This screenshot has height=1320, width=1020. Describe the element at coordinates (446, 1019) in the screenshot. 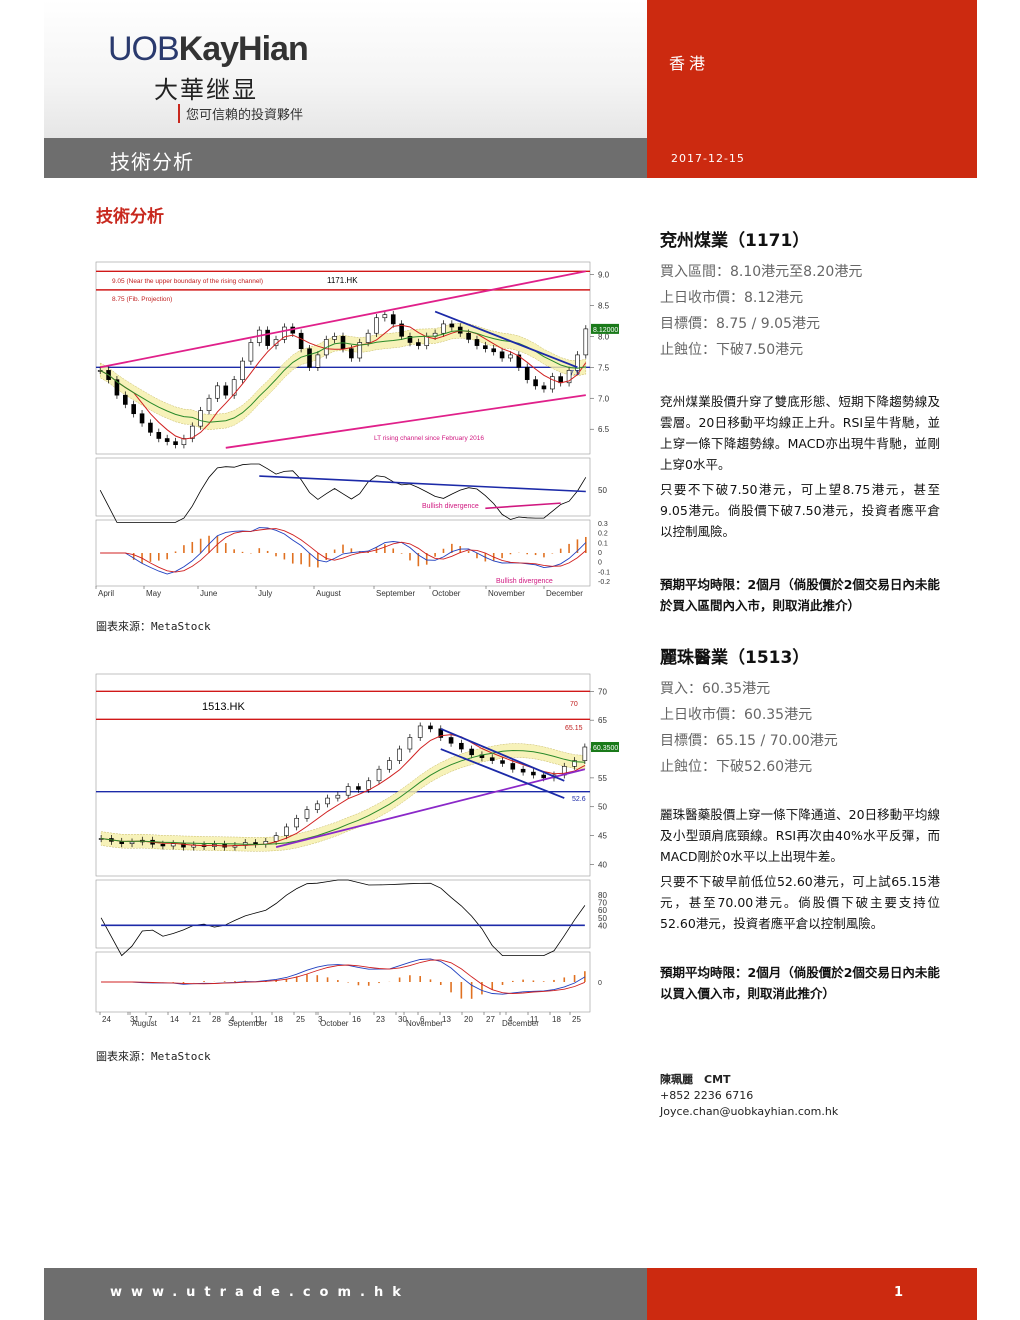

I see `time-axis-label: 13` at that location.